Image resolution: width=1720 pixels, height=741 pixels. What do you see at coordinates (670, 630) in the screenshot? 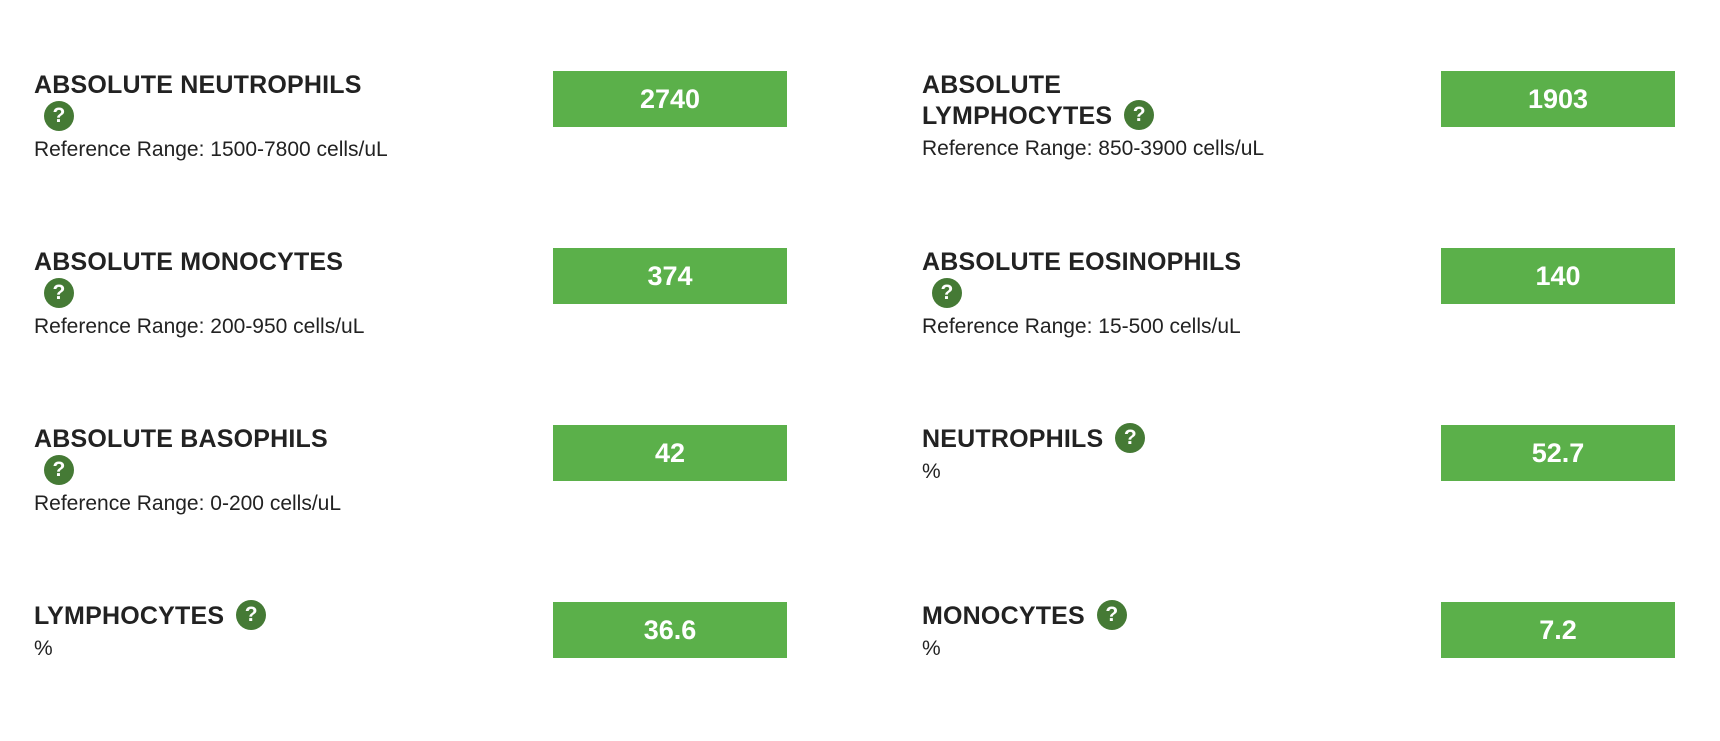
I see `result-value: 36.6` at bounding box center [670, 630].